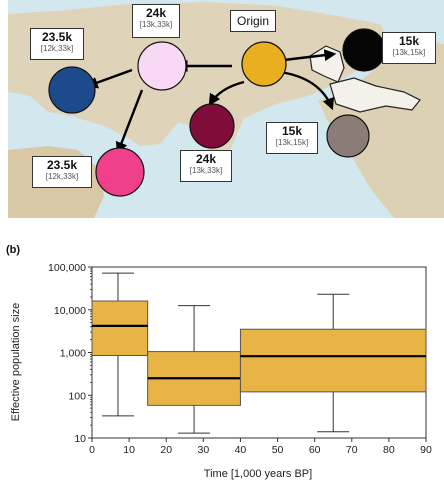  I want to click on x-tick-label: 40, so click(241, 450).